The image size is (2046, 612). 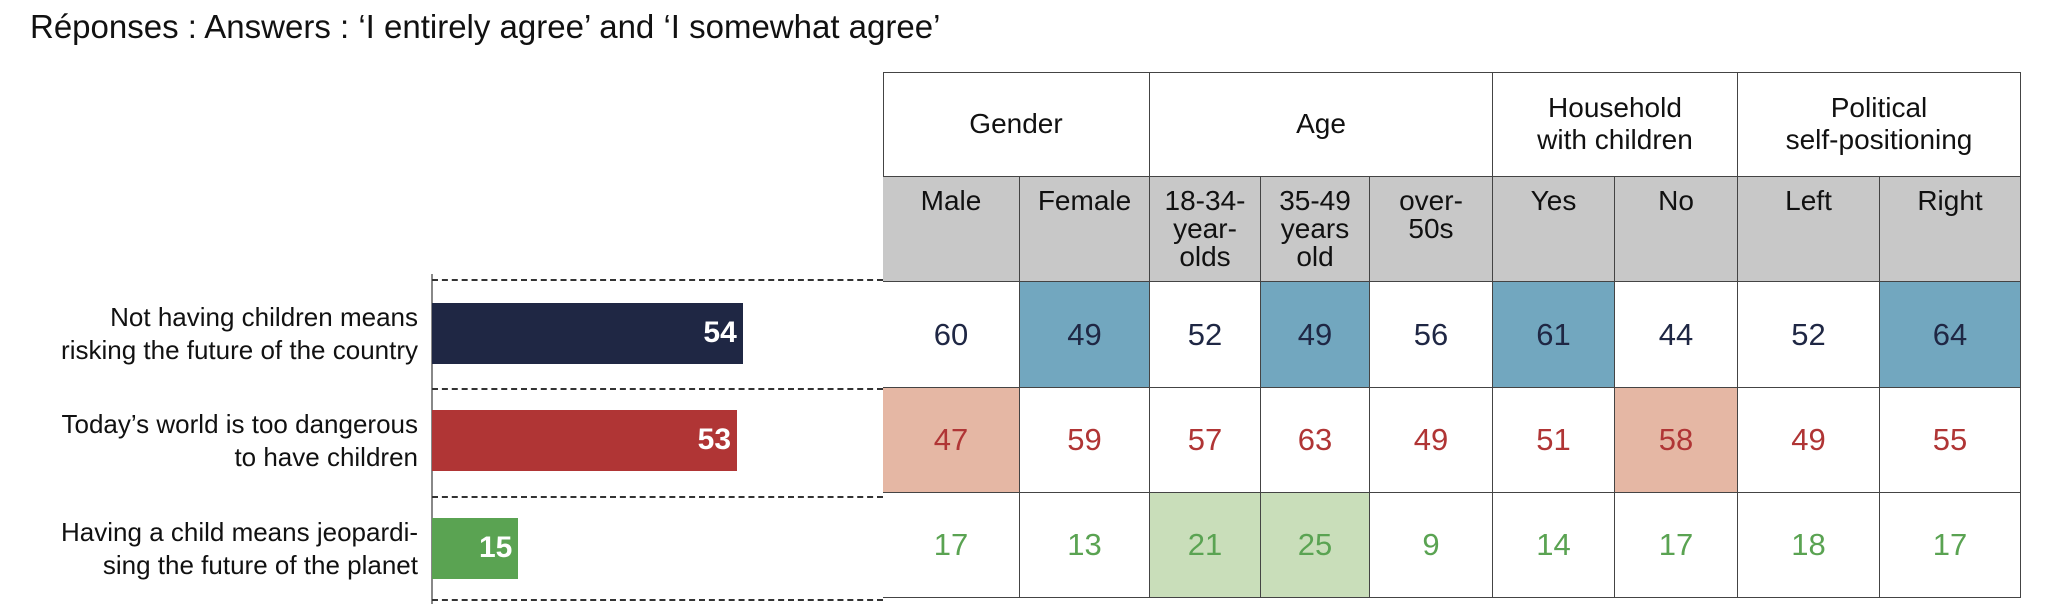 I want to click on column-header: 35-49 years old, so click(x=1315, y=229).